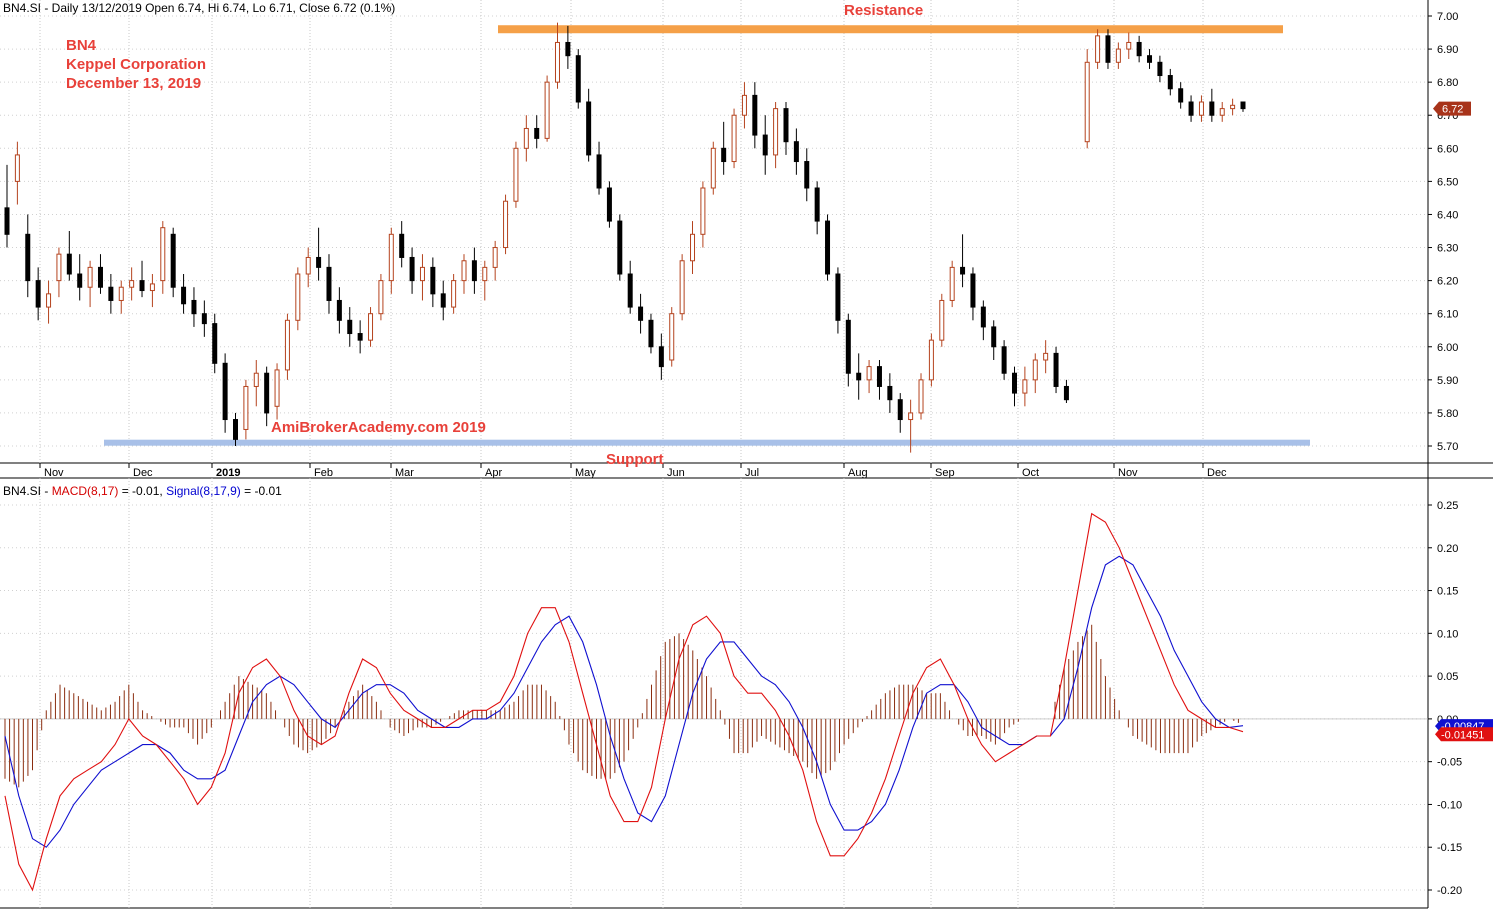  I want to click on support-band, so click(707, 442).